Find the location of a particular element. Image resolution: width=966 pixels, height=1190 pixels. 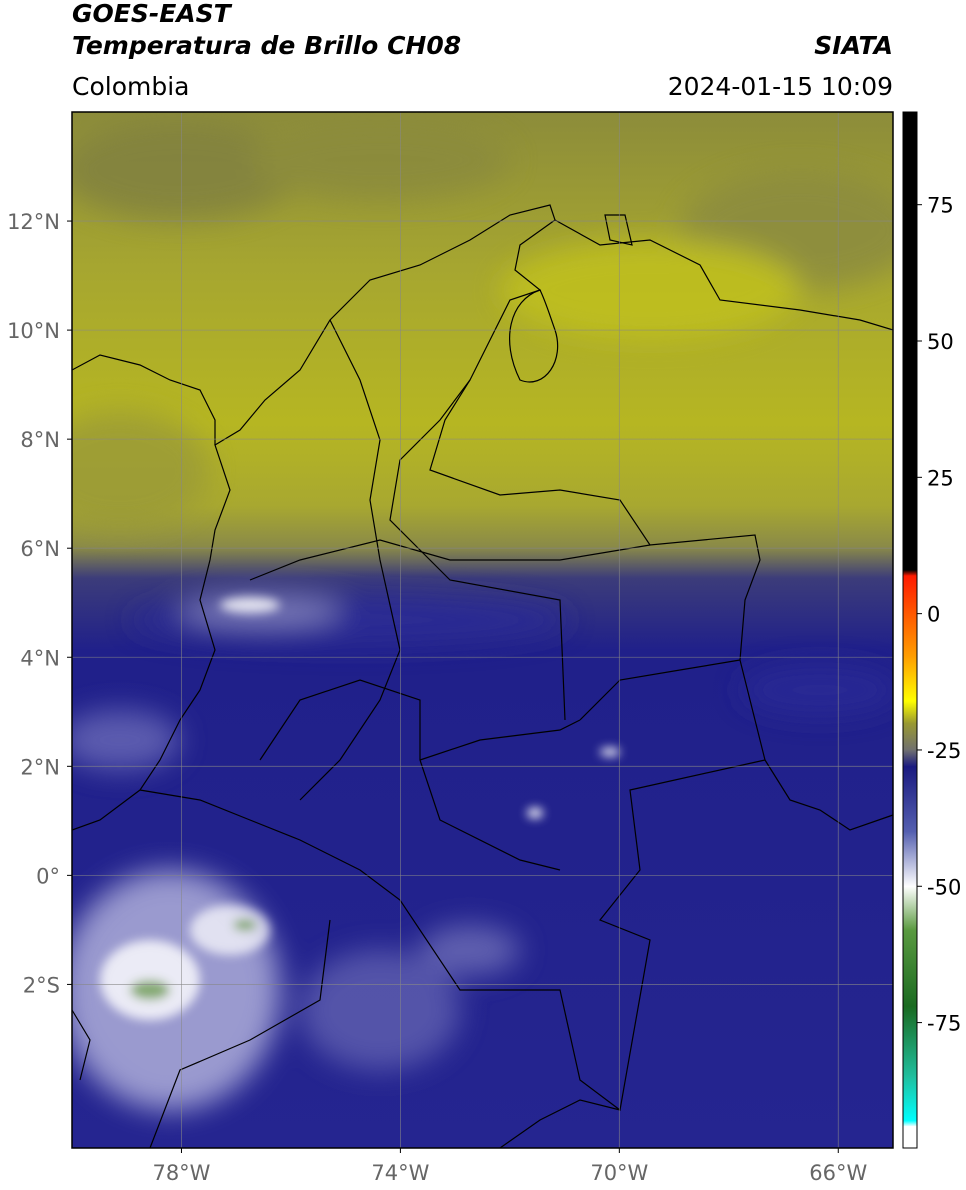

colorbar-tick-label: -75 is located at coordinates (944, 1024).